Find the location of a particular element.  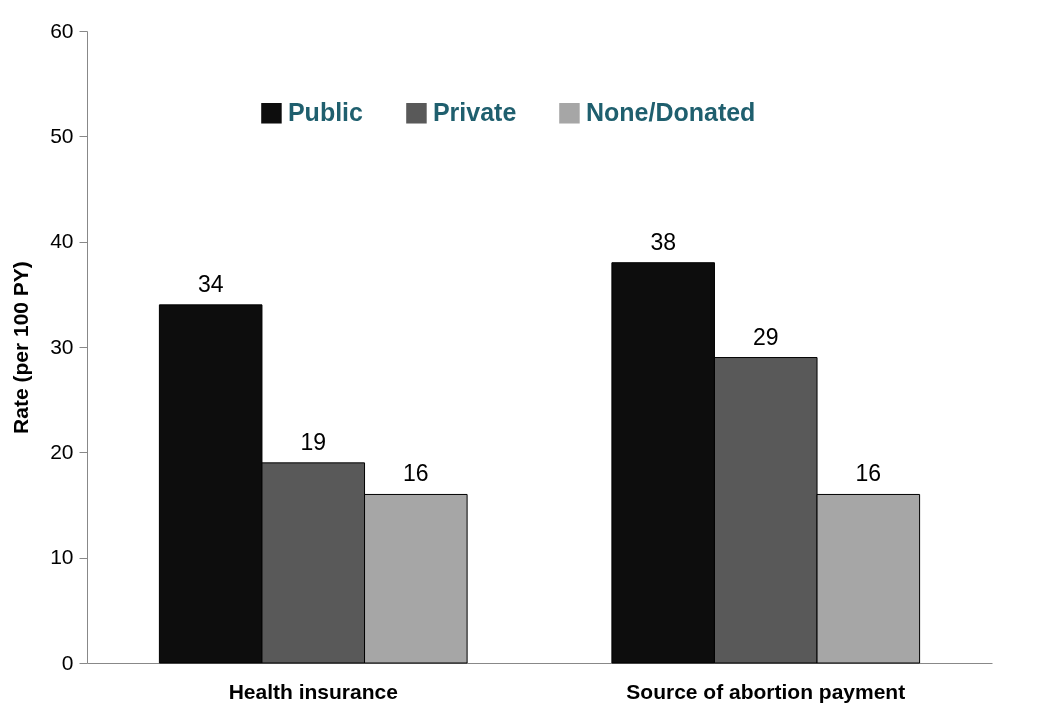

x-tick-label: Health insurance is located at coordinates (313, 691).